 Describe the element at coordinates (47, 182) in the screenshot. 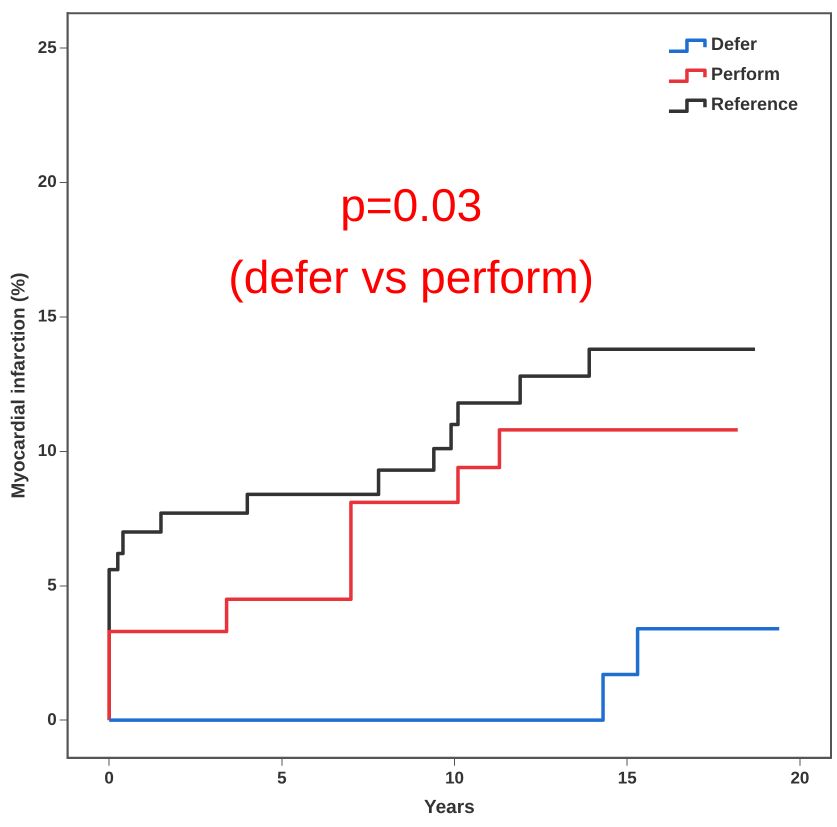

I see `y-tick-label: 20` at that location.